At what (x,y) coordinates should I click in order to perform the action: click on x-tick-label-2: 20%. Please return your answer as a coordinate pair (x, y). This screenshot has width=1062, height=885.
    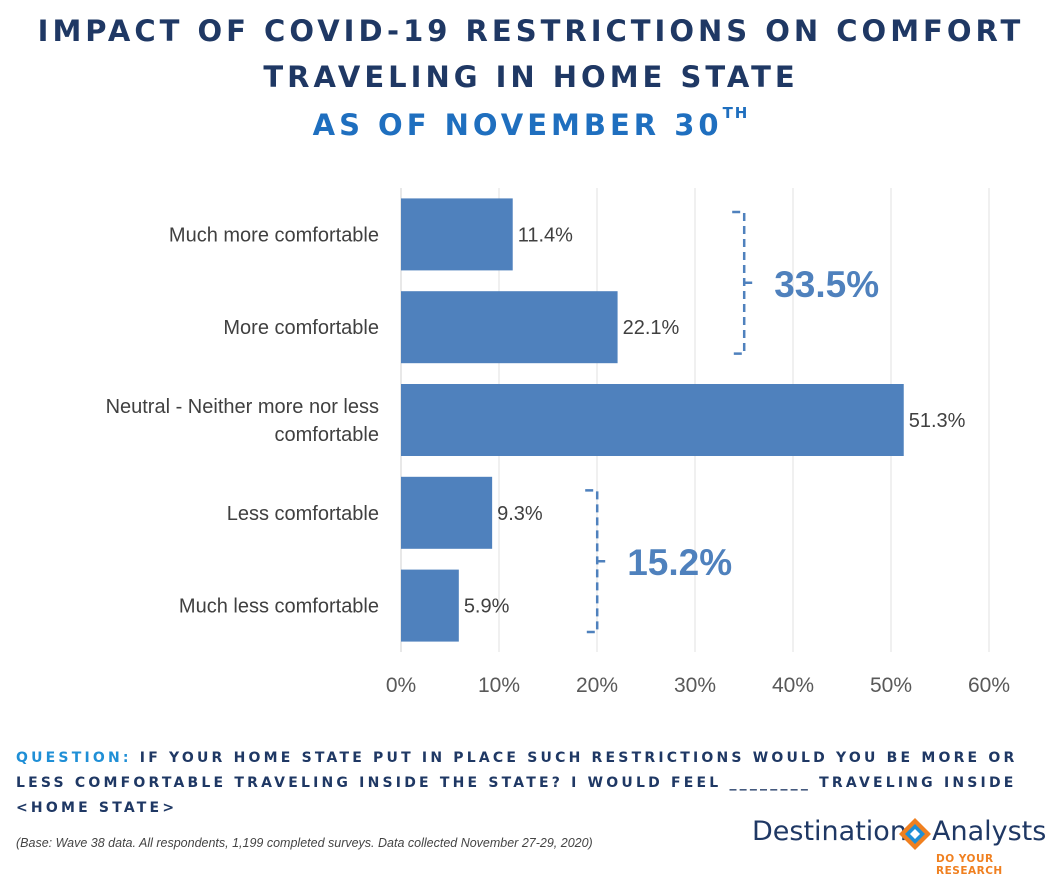
    Looking at the image, I should click on (597, 685).